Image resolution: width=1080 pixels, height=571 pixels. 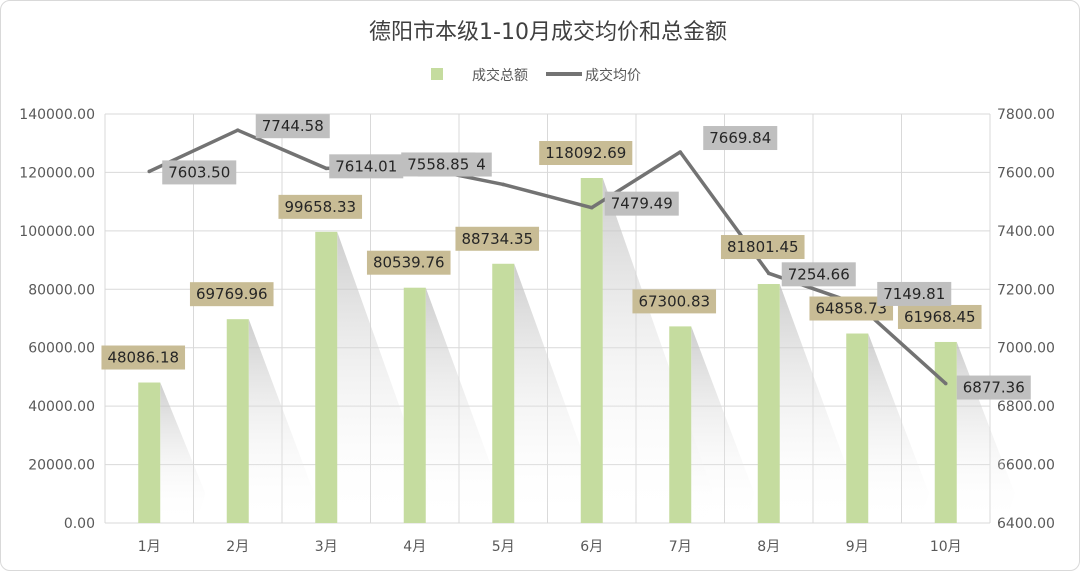 What do you see at coordinates (61, 349) in the screenshot?
I see `y-left-tick-label: 60000.00` at bounding box center [61, 349].